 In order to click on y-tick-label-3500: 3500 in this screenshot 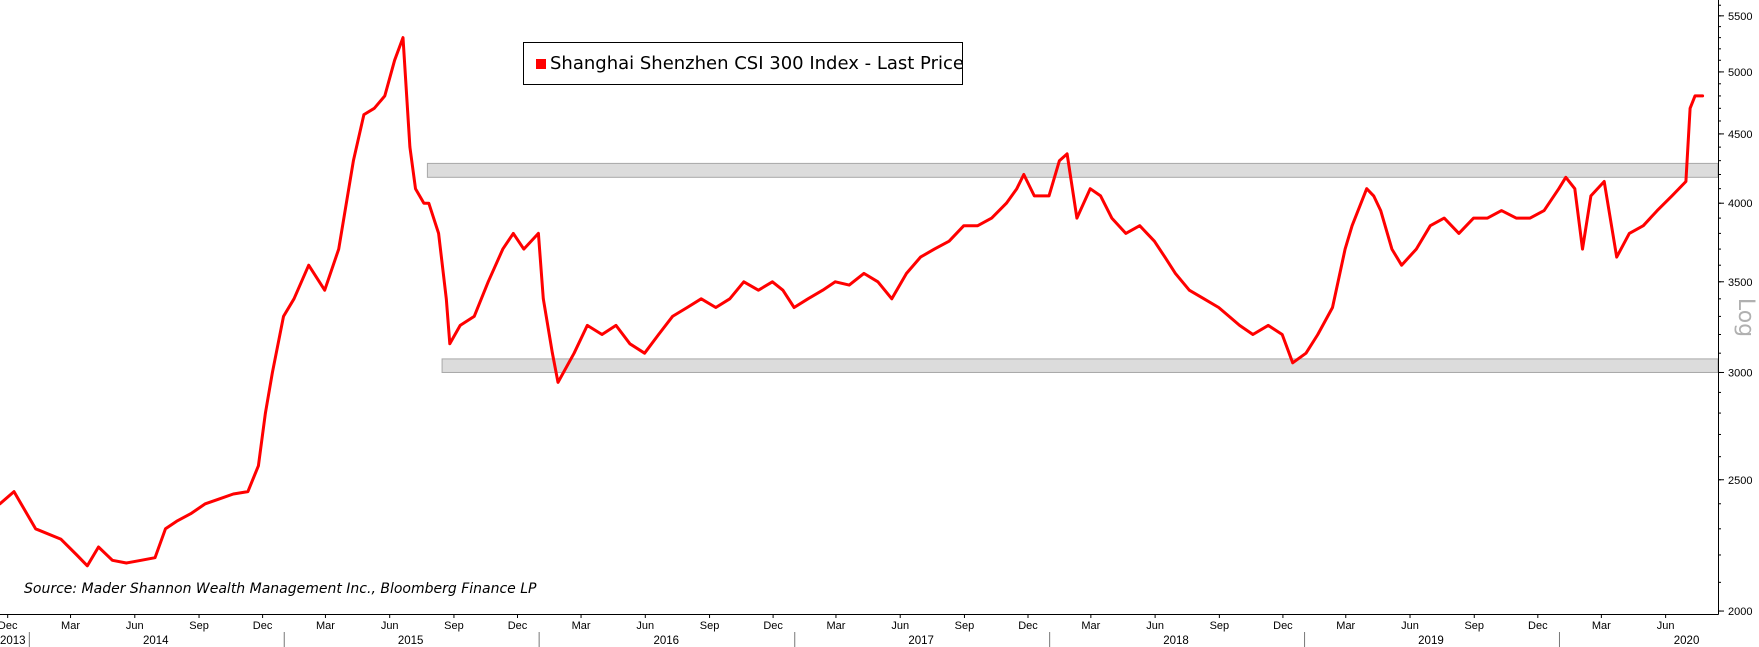, I will do `click(1740, 283)`.